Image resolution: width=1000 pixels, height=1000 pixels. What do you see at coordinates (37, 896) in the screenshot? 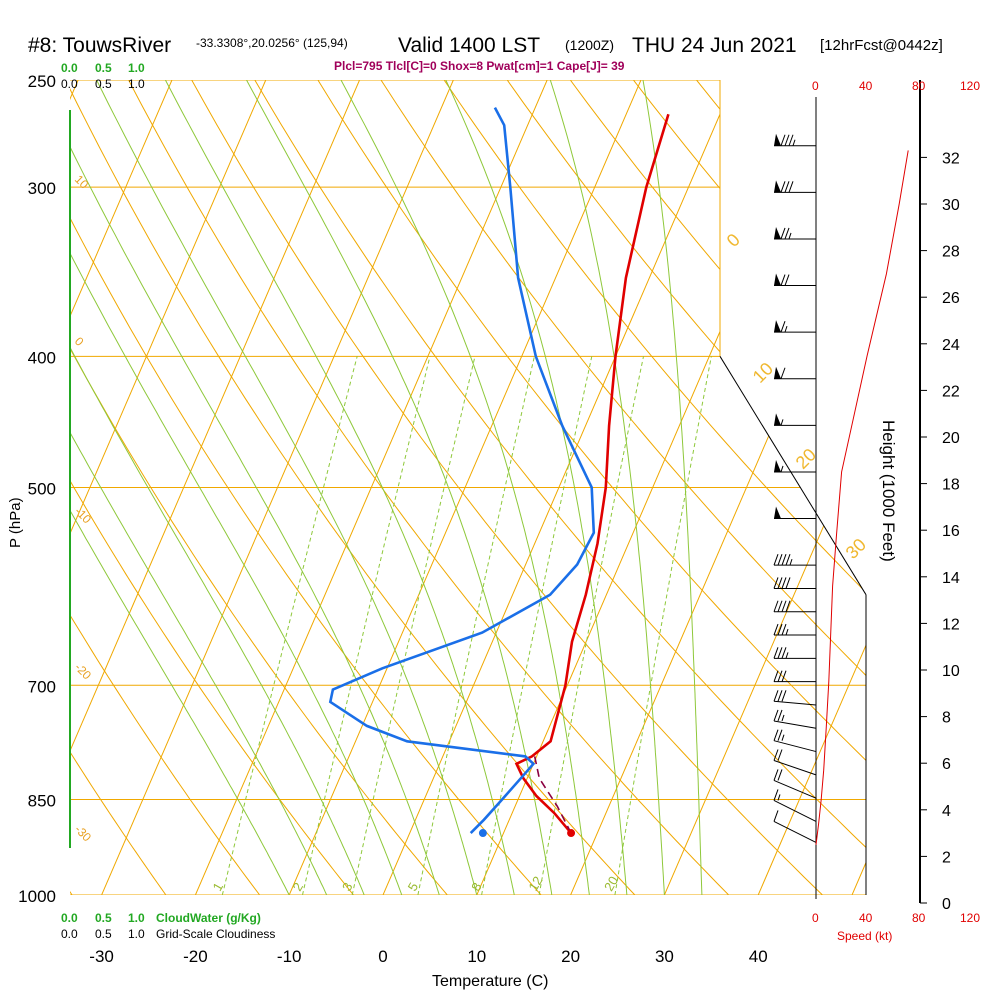
I see `pressure-tick-1000: 1000` at bounding box center [37, 896].